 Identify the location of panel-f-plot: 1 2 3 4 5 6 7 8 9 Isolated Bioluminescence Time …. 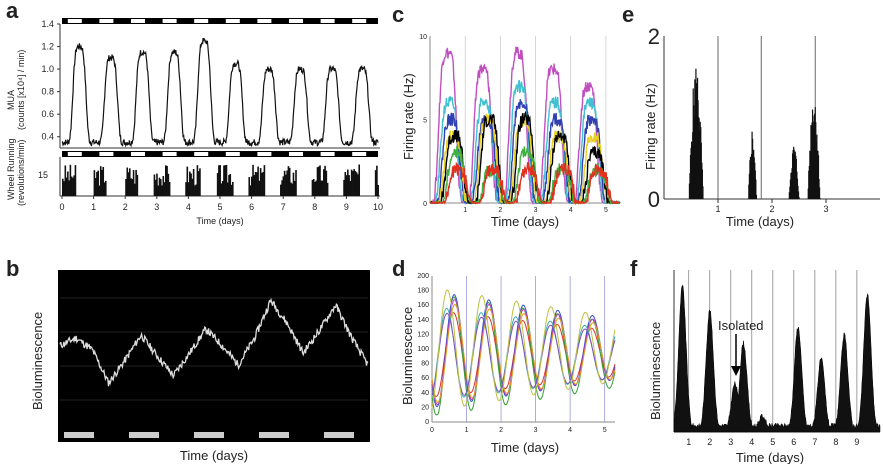
(764, 367).